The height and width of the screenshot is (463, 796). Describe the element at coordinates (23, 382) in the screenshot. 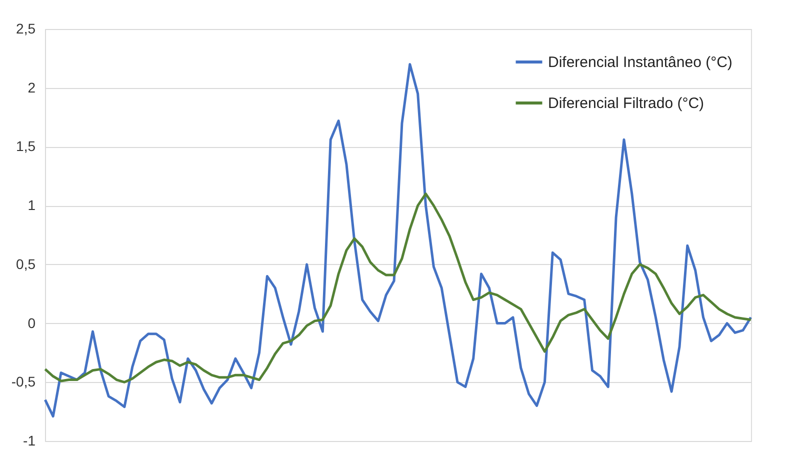

I see `y-tick-label: -0,5` at that location.